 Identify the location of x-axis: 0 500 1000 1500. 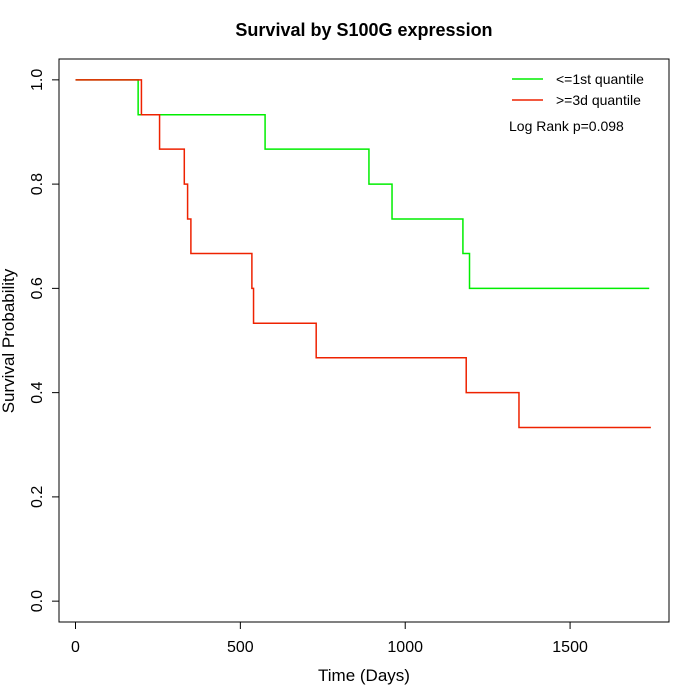
(329, 638).